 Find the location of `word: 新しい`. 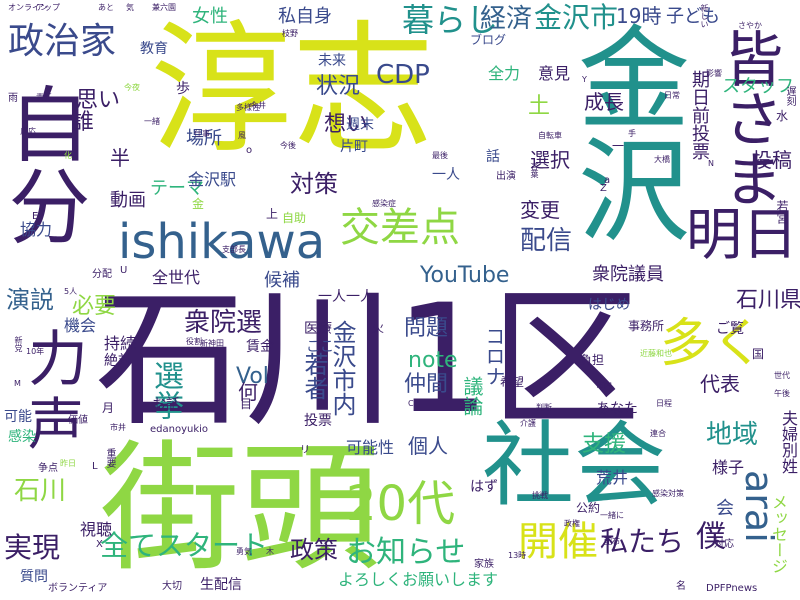

word: 新しい is located at coordinates (704, 16).